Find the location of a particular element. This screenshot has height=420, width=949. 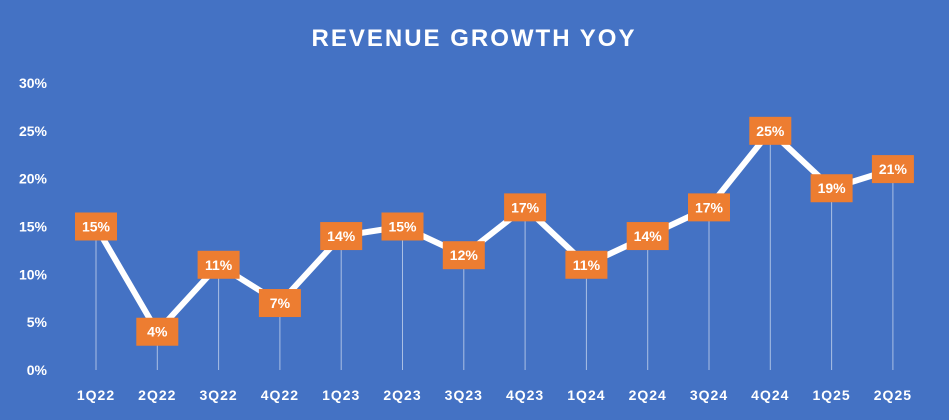

y-tick-label: 0% is located at coordinates (37, 370).